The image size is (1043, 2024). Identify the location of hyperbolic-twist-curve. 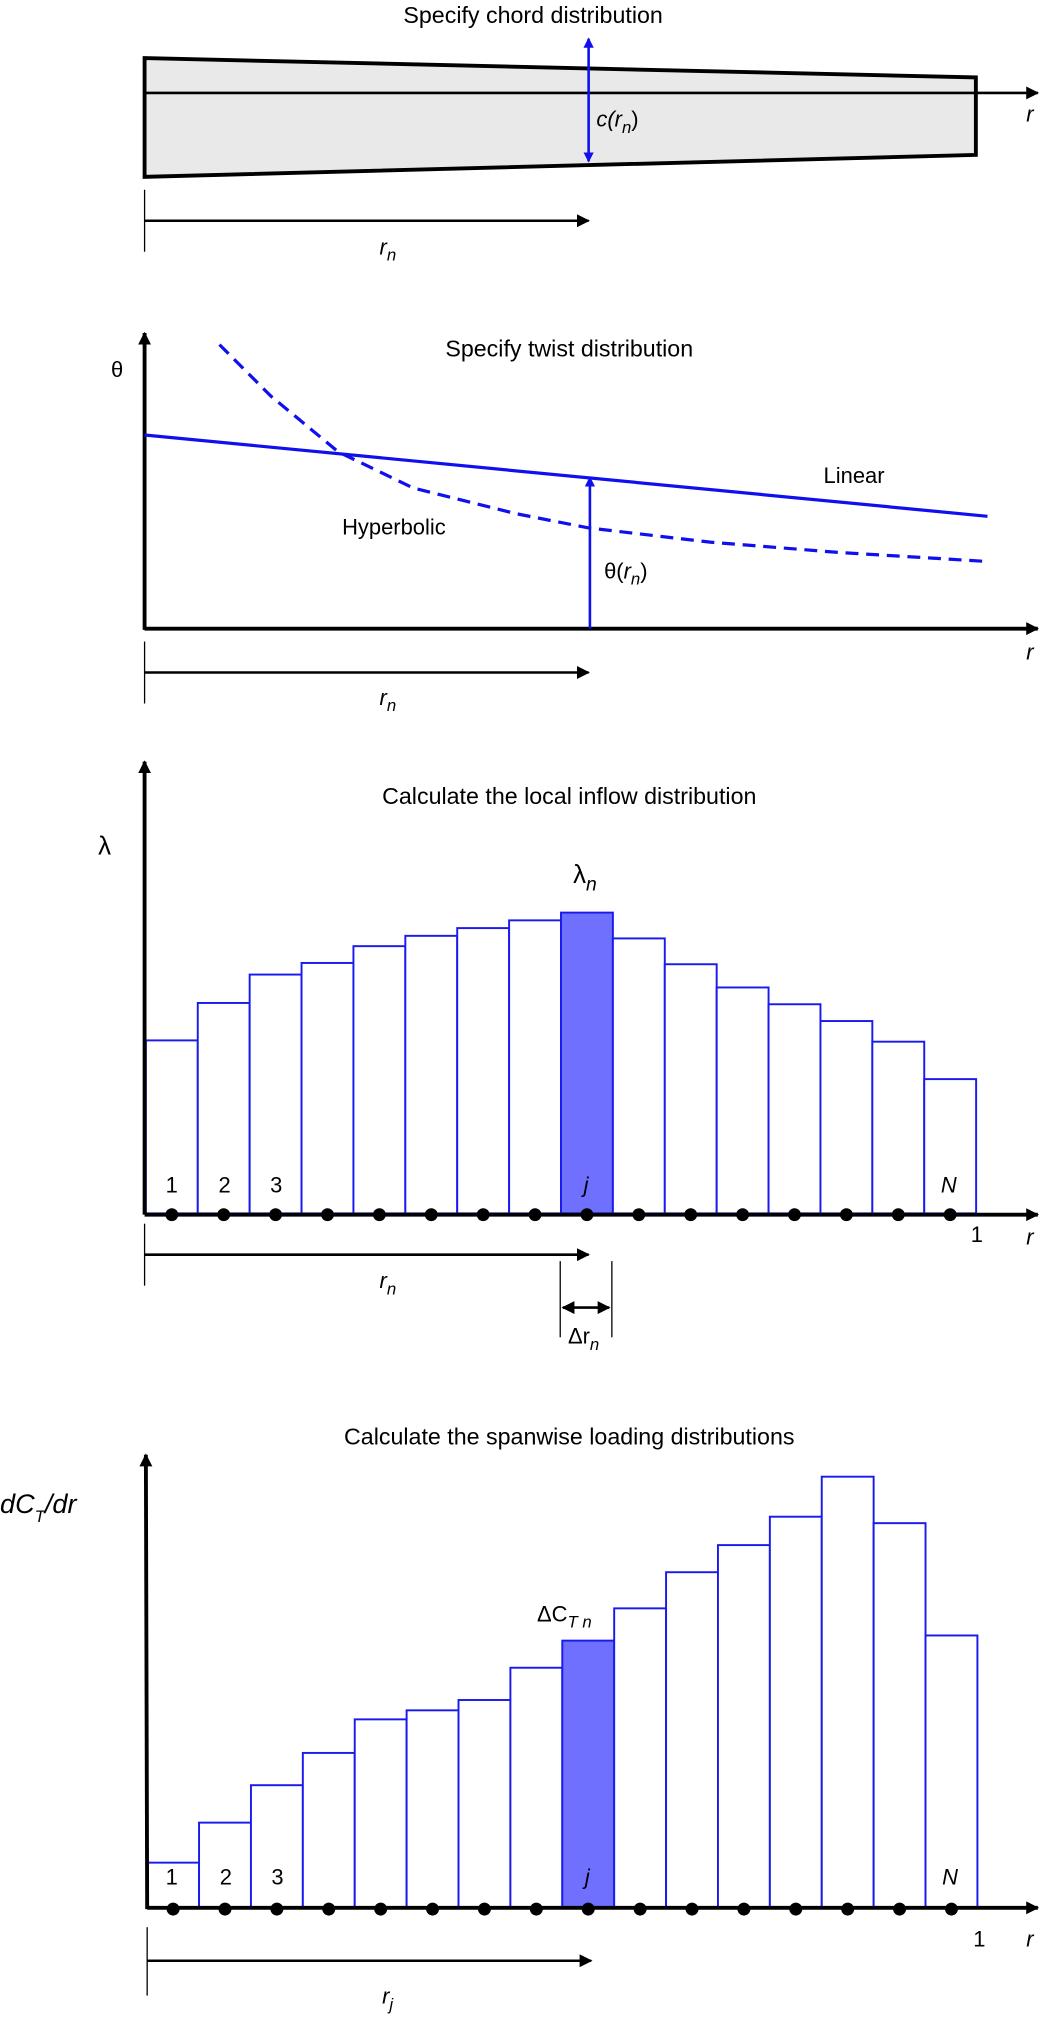
(603, 453).